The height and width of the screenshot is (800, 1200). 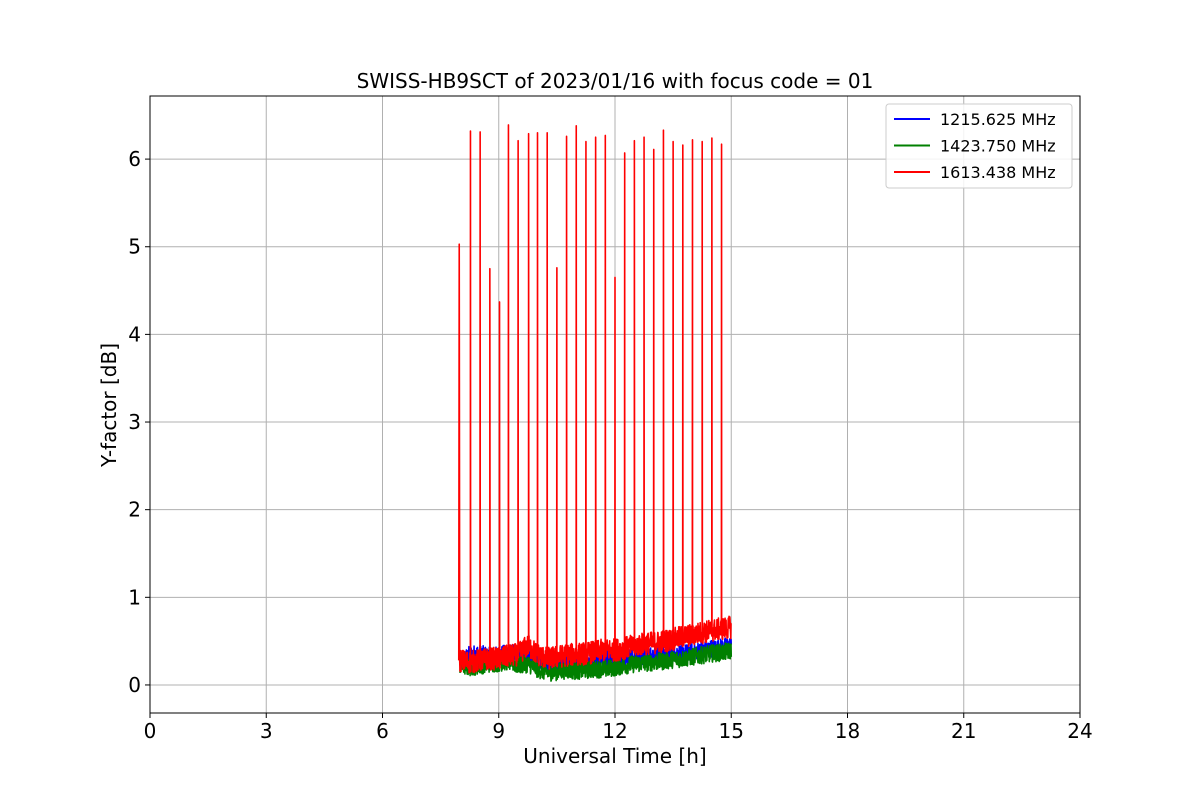 I want to click on y-tick-label: 5, so click(x=134, y=247).